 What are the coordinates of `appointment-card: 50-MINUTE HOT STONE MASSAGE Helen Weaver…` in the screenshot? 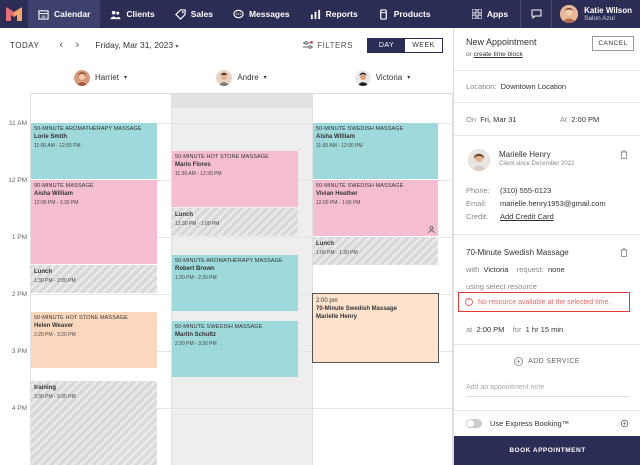 It's located at (94, 340).